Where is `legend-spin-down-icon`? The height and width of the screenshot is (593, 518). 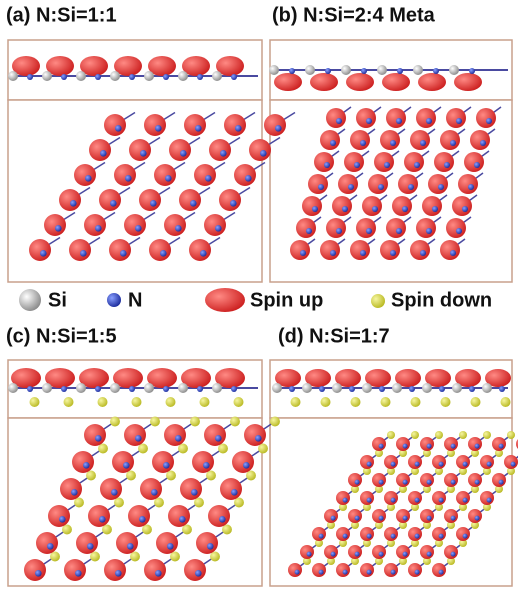 legend-spin-down-icon is located at coordinates (378, 301).